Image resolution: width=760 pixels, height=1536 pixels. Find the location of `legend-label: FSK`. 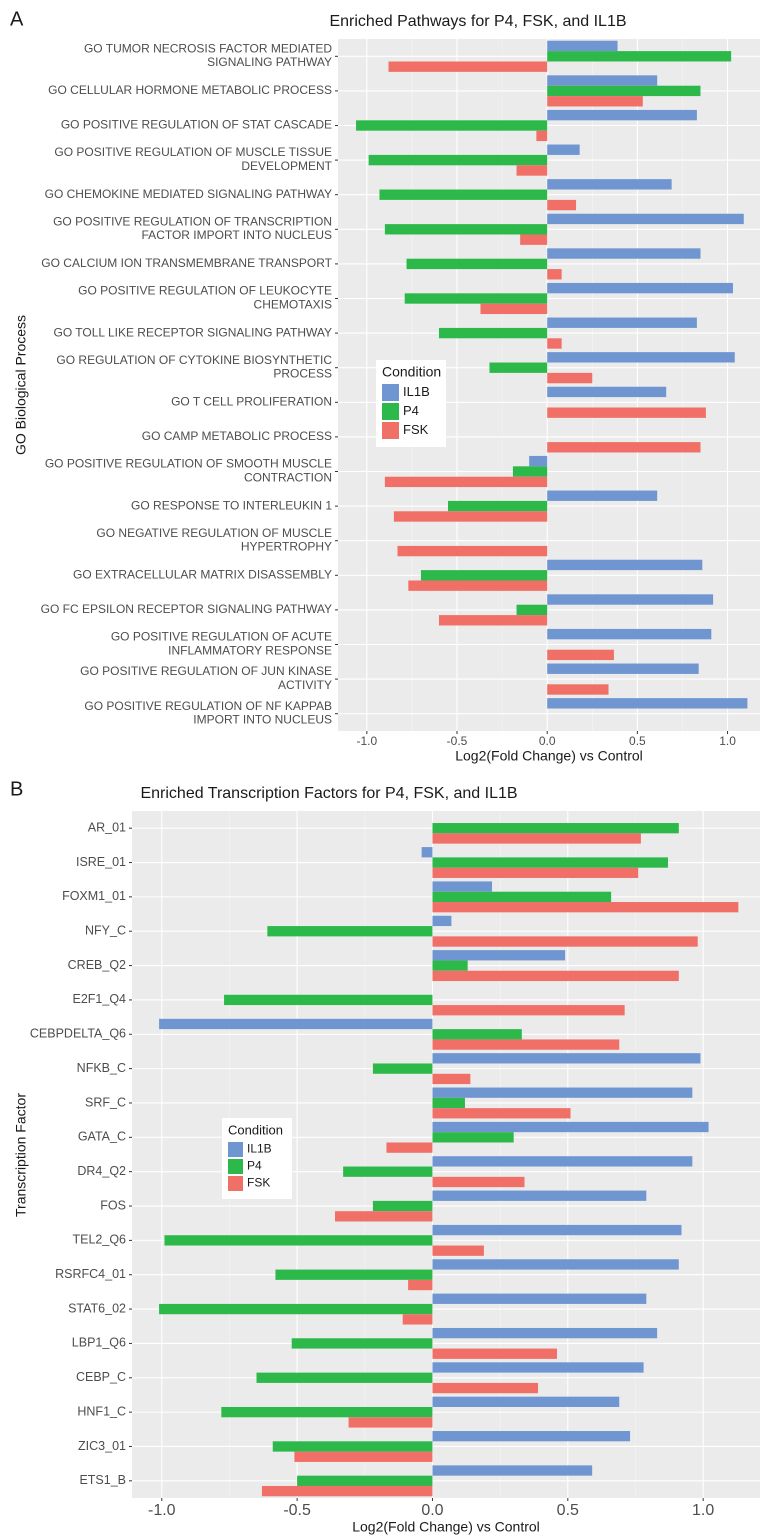

legend-label: FSK is located at coordinates (416, 429).